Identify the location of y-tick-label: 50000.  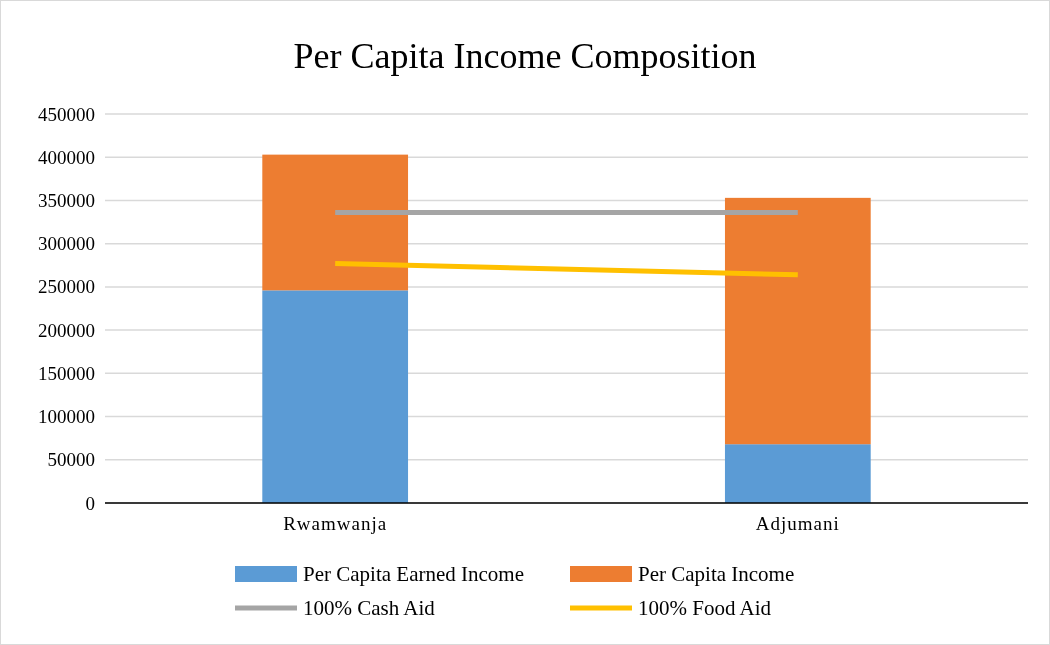
(71, 460).